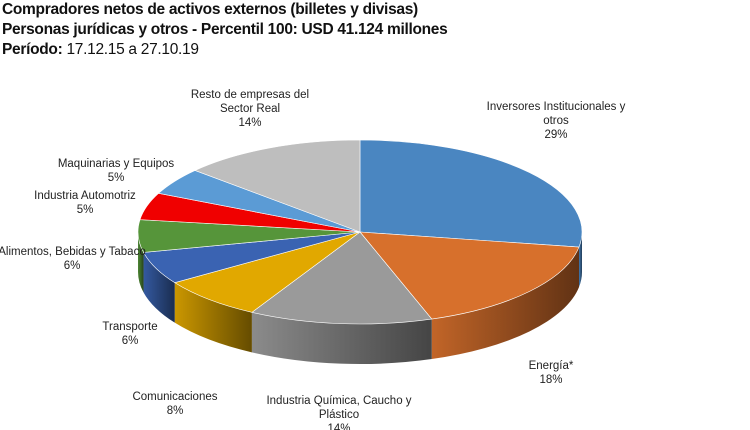 Image resolution: width=750 pixels, height=430 pixels. Describe the element at coordinates (116, 178) in the screenshot. I see `slice-pct-8: 5%` at that location.